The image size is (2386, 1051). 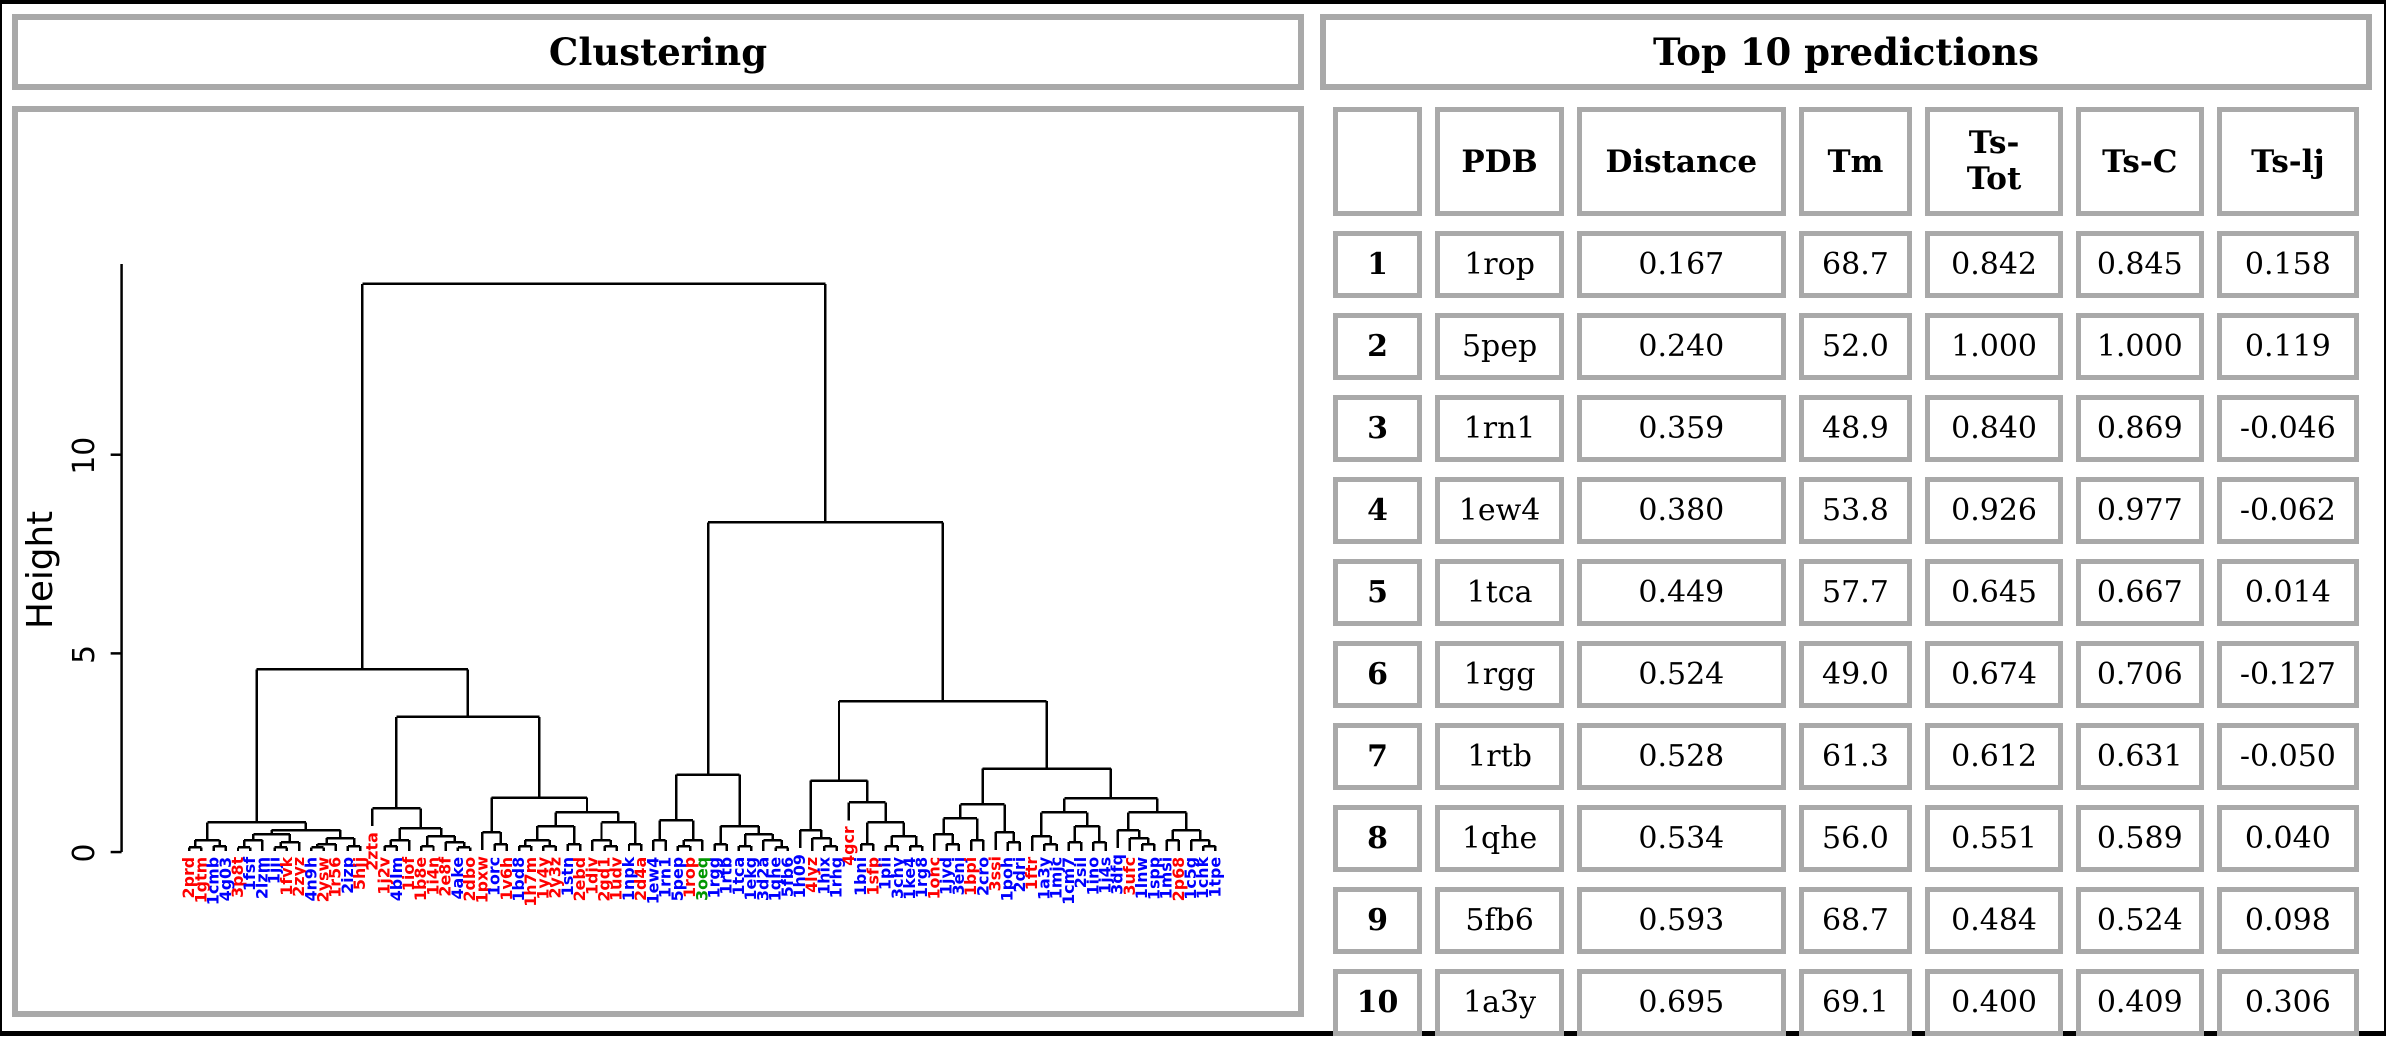 What do you see at coordinates (298, 877) in the screenshot?
I see `leaf-label: 2zyz` at bounding box center [298, 877].